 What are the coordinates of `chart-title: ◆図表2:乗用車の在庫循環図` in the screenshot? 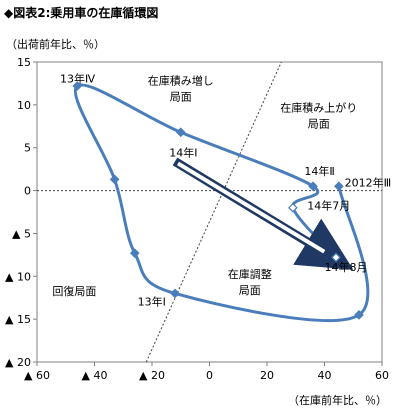 It's located at (81, 13).